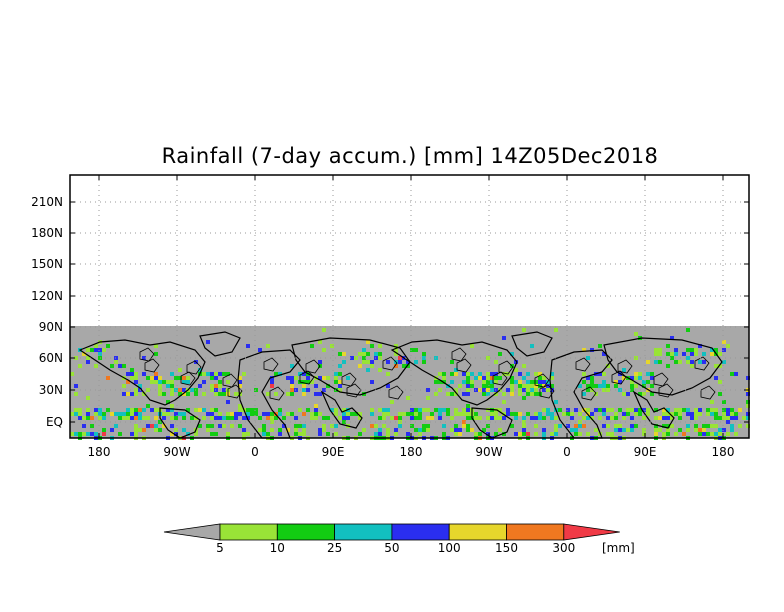 The height and width of the screenshot is (612, 784). Describe the element at coordinates (51, 390) in the screenshot. I see `lat-tick-label: 30N` at that location.